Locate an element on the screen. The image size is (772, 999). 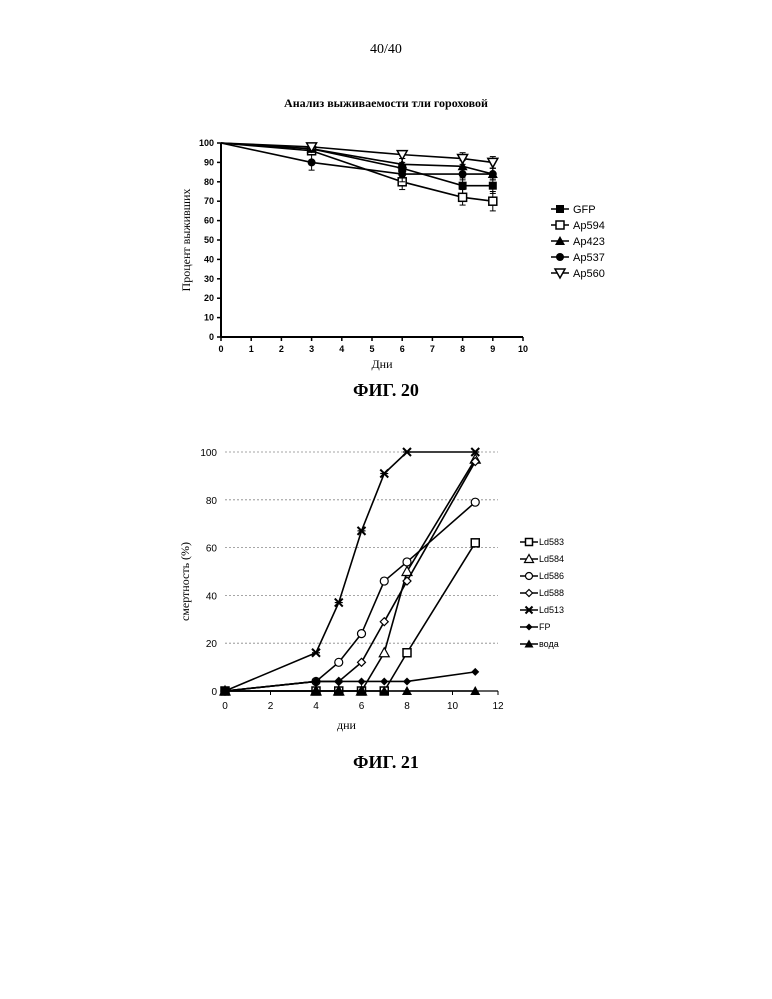
series-line-Ld588 is located at coordinates (350, 576).